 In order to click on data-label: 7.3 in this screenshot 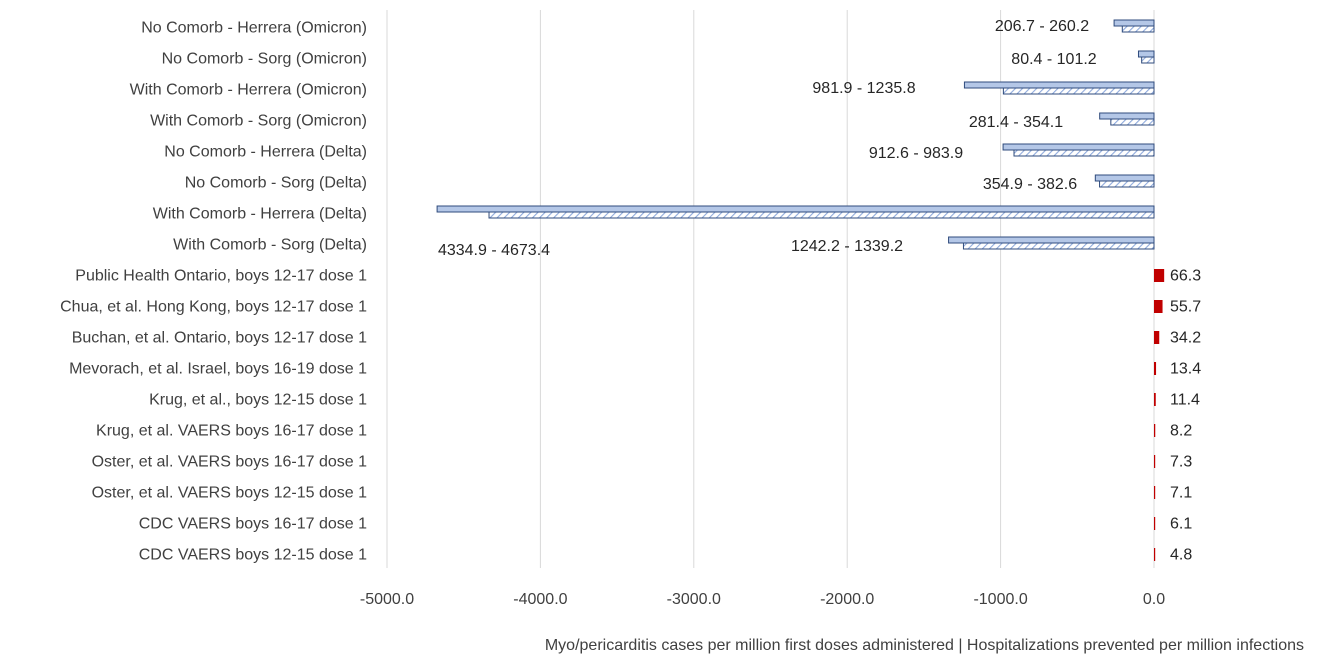, I will do `click(1181, 462)`.